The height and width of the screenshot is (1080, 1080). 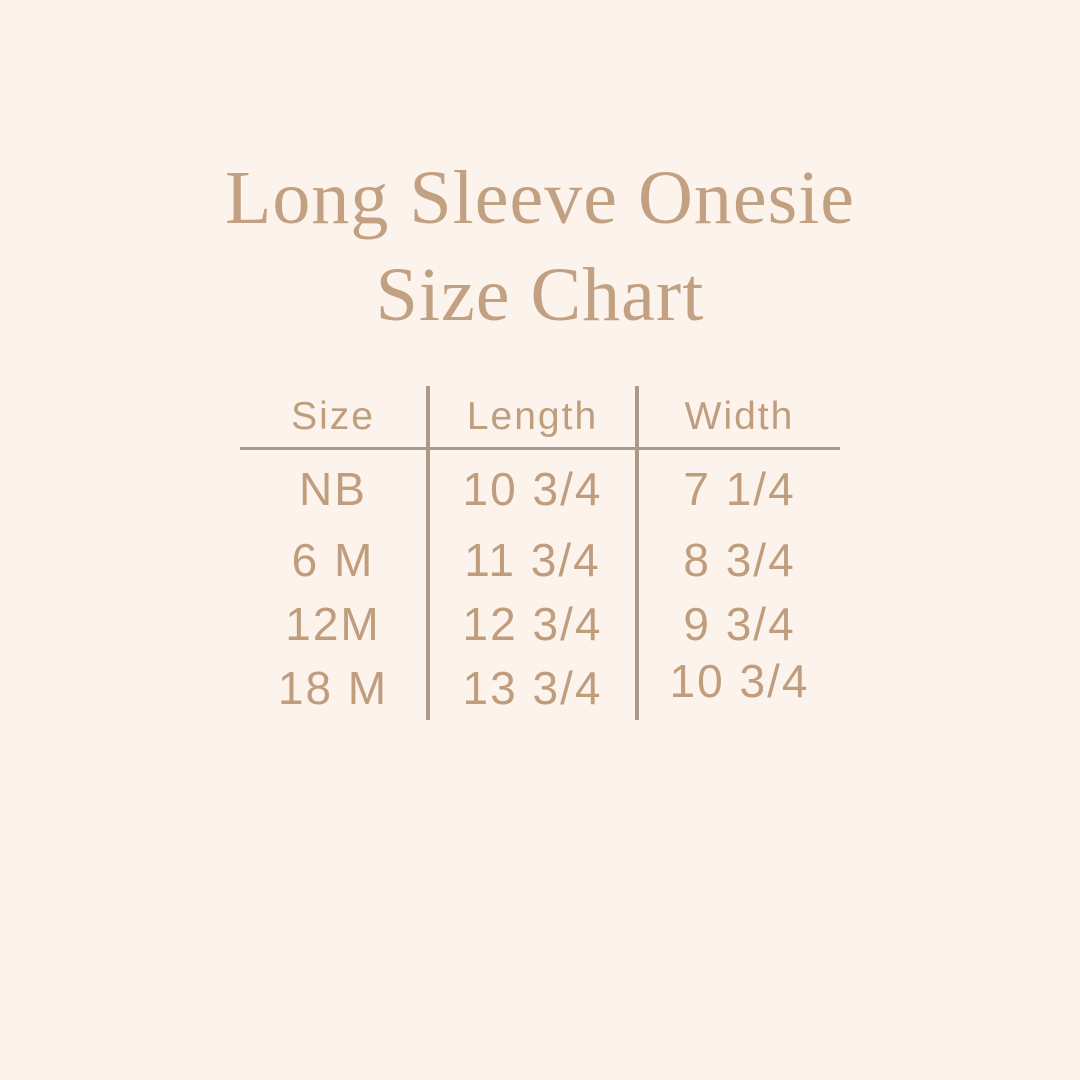 What do you see at coordinates (532, 560) in the screenshot?
I see `cell-length-6m: 11 3/4` at bounding box center [532, 560].